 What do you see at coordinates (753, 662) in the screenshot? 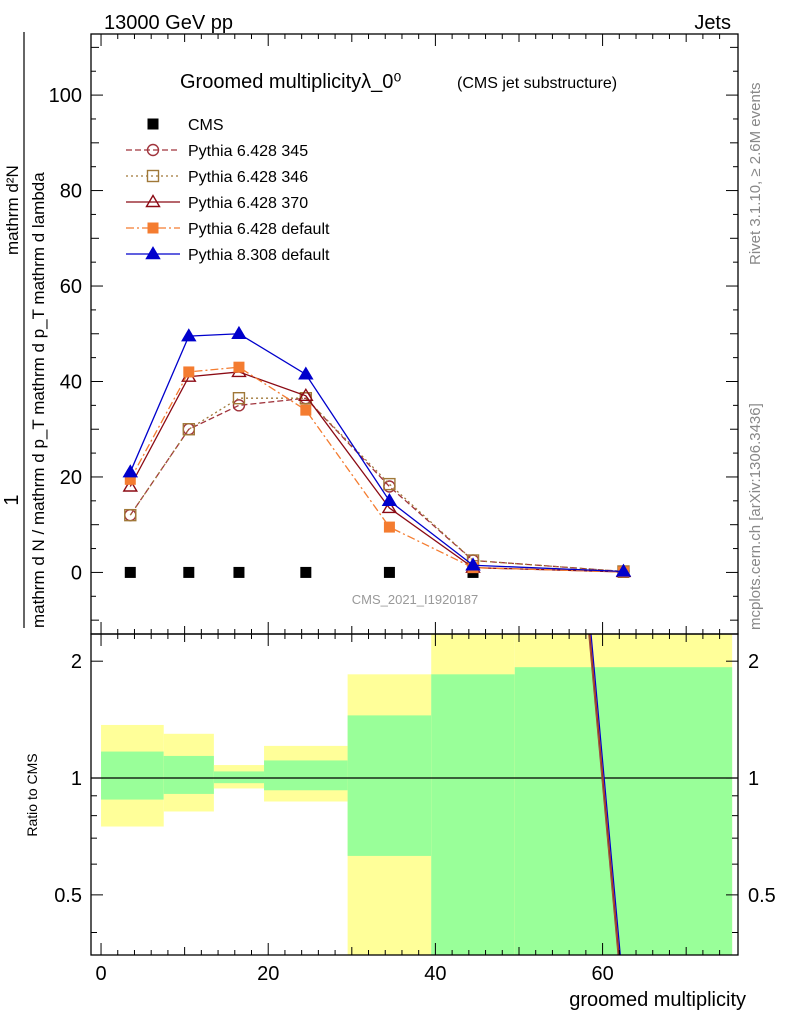
I see `ratio-tick-label-right: 2` at bounding box center [753, 662].